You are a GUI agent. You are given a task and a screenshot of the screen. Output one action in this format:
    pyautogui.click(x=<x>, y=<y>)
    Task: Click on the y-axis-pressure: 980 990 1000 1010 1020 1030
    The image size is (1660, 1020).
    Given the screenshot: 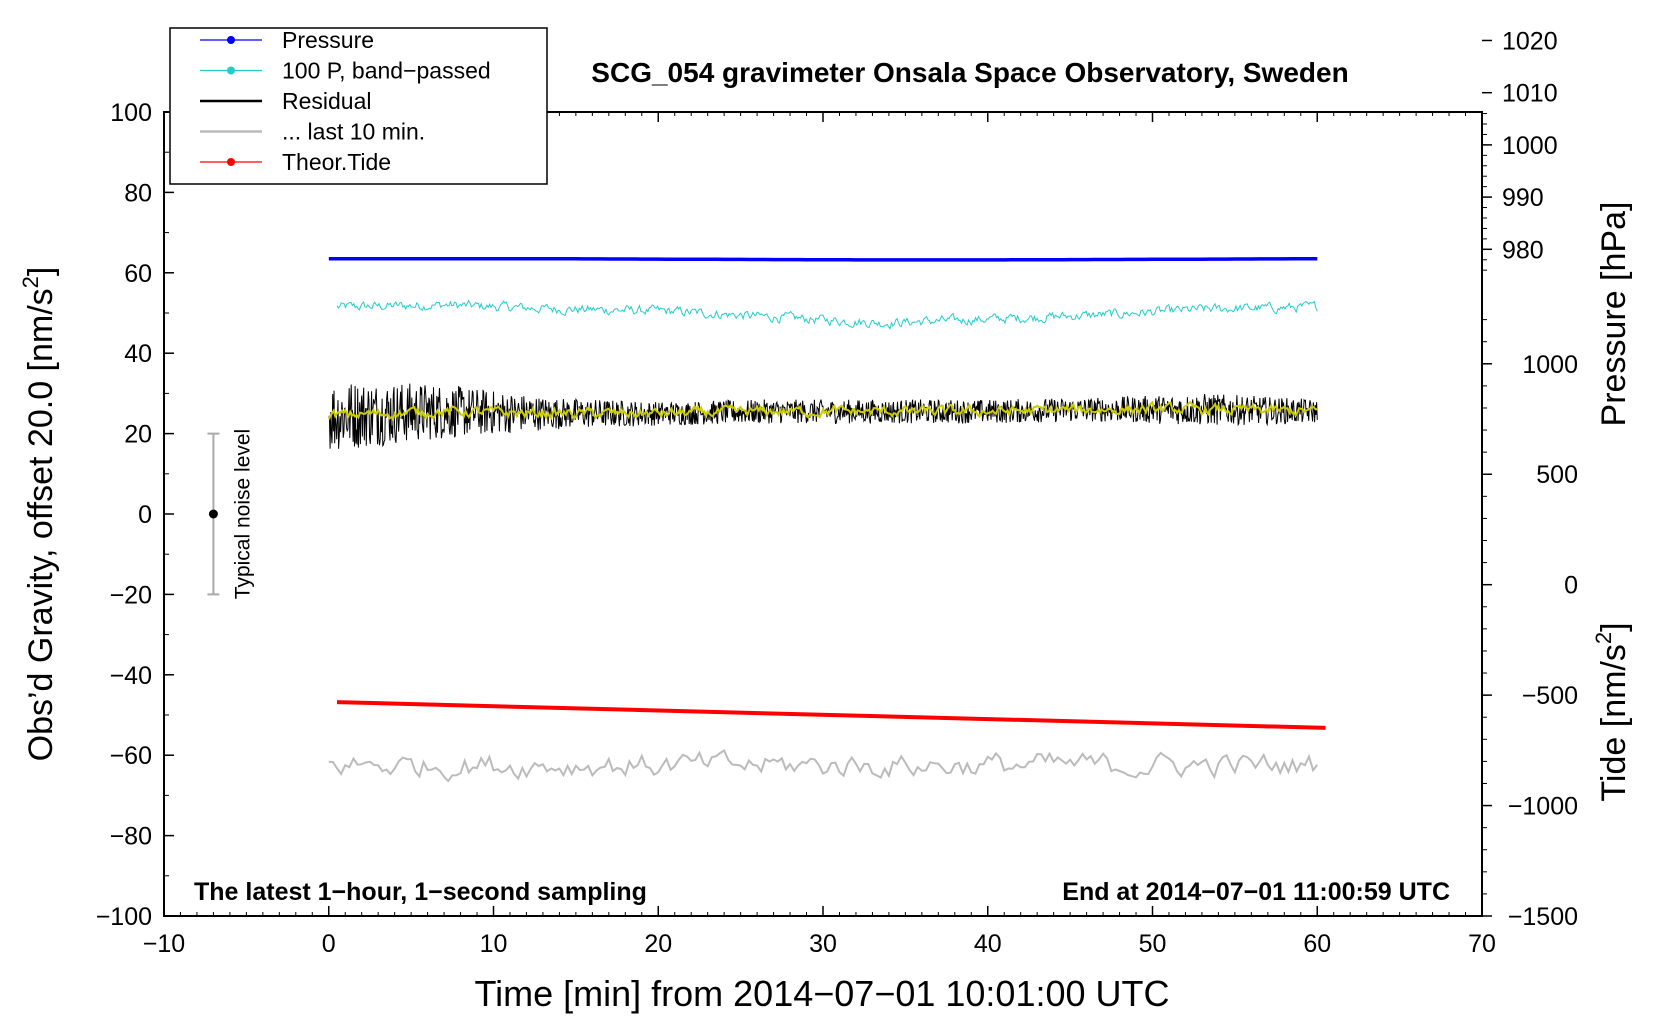 What is the action you would take?
    pyautogui.click(x=1520, y=135)
    